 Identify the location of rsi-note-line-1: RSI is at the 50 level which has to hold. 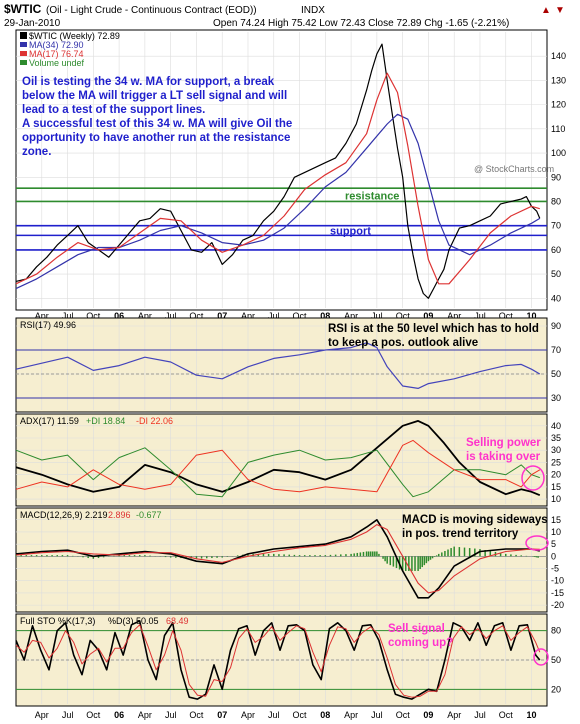
(433, 329).